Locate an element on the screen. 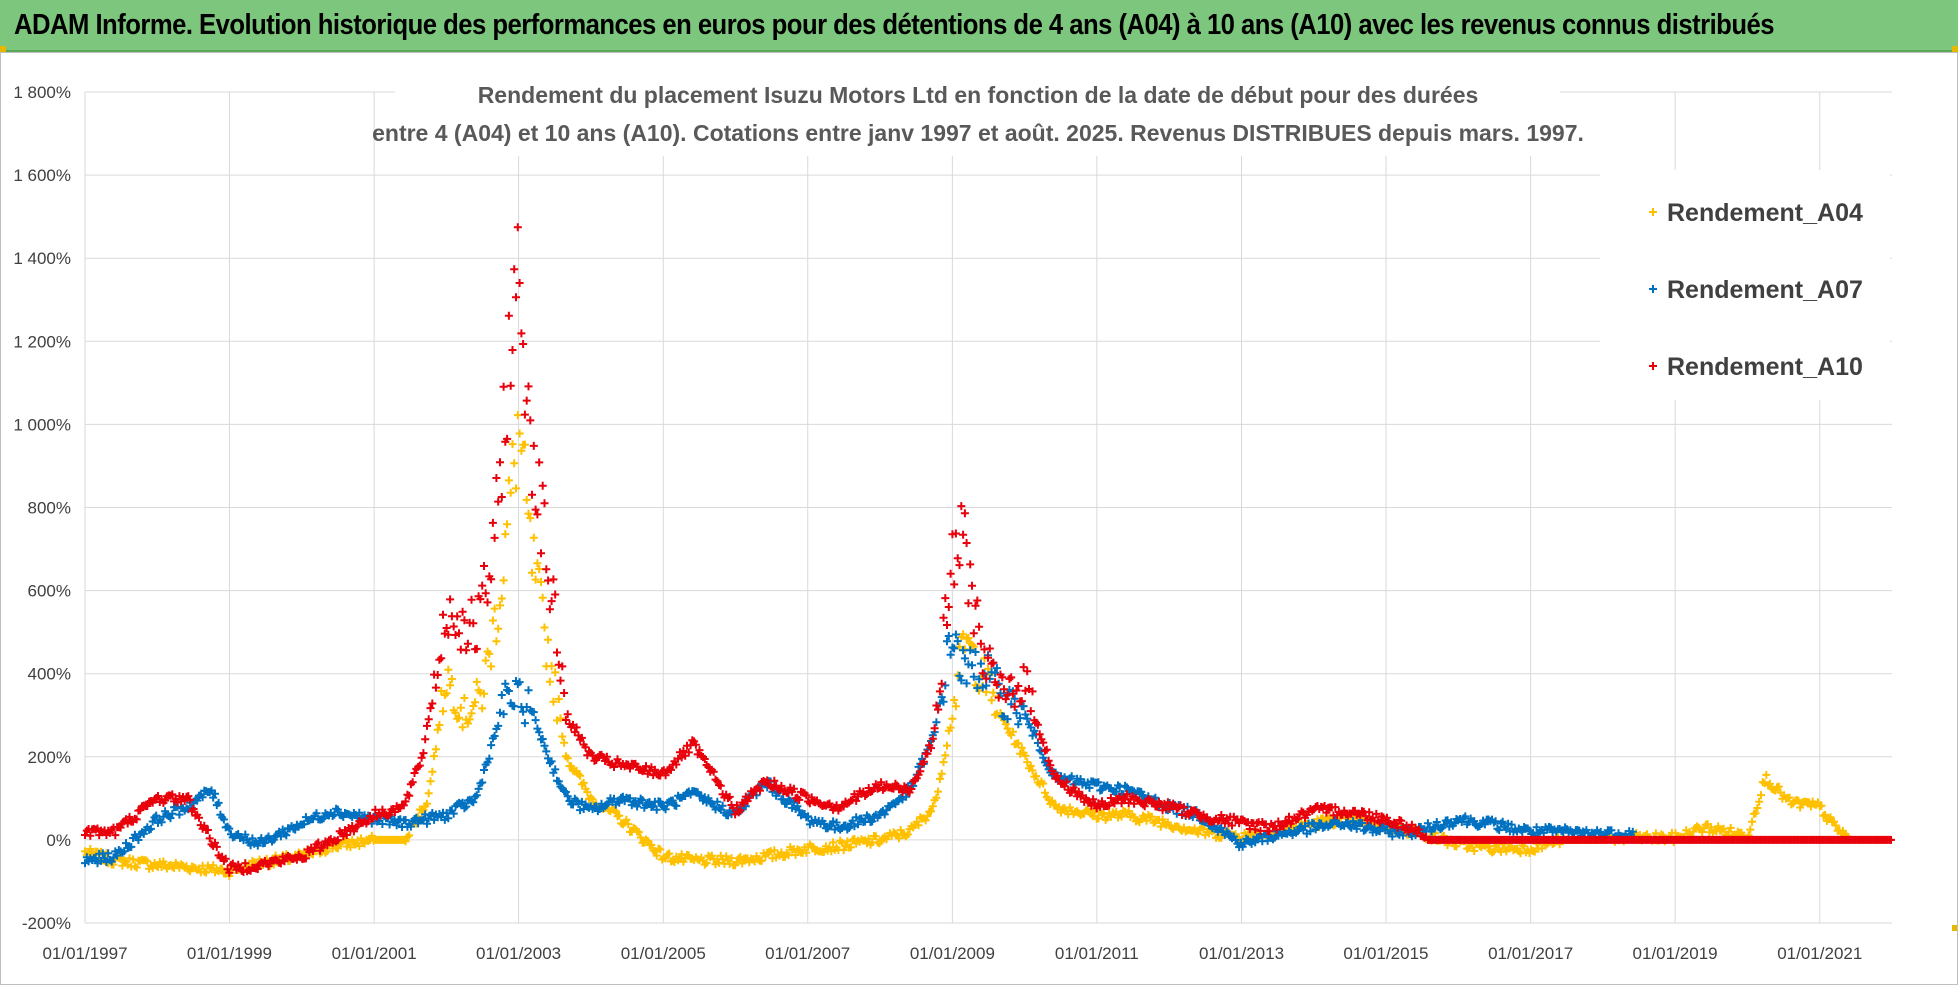  x-tick-label: 01/01/2005 is located at coordinates (663, 953).